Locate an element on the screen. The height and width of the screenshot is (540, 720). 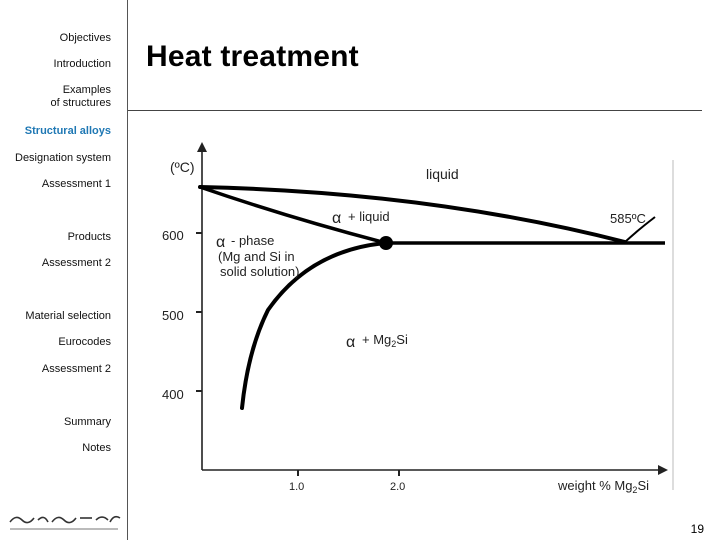
alpha-phase-line2: (Mg and Si in is located at coordinates (256, 256).